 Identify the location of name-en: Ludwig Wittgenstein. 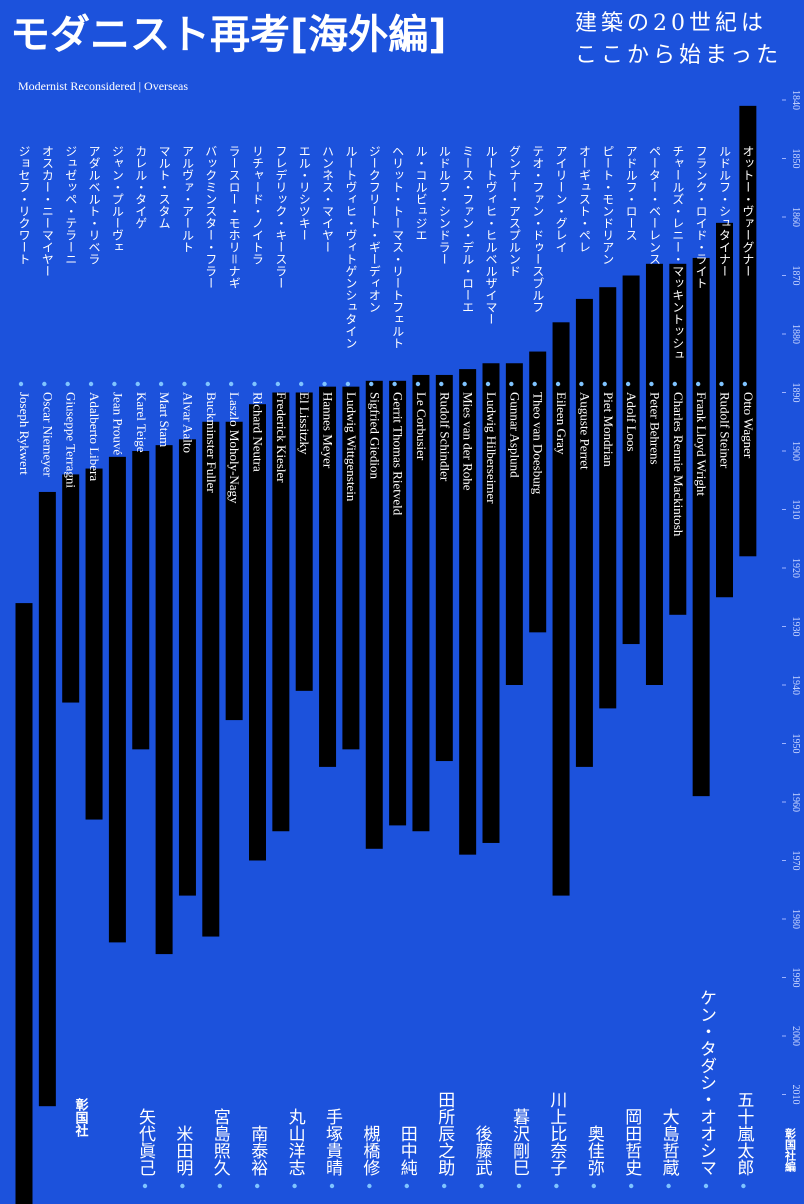
(351, 447).